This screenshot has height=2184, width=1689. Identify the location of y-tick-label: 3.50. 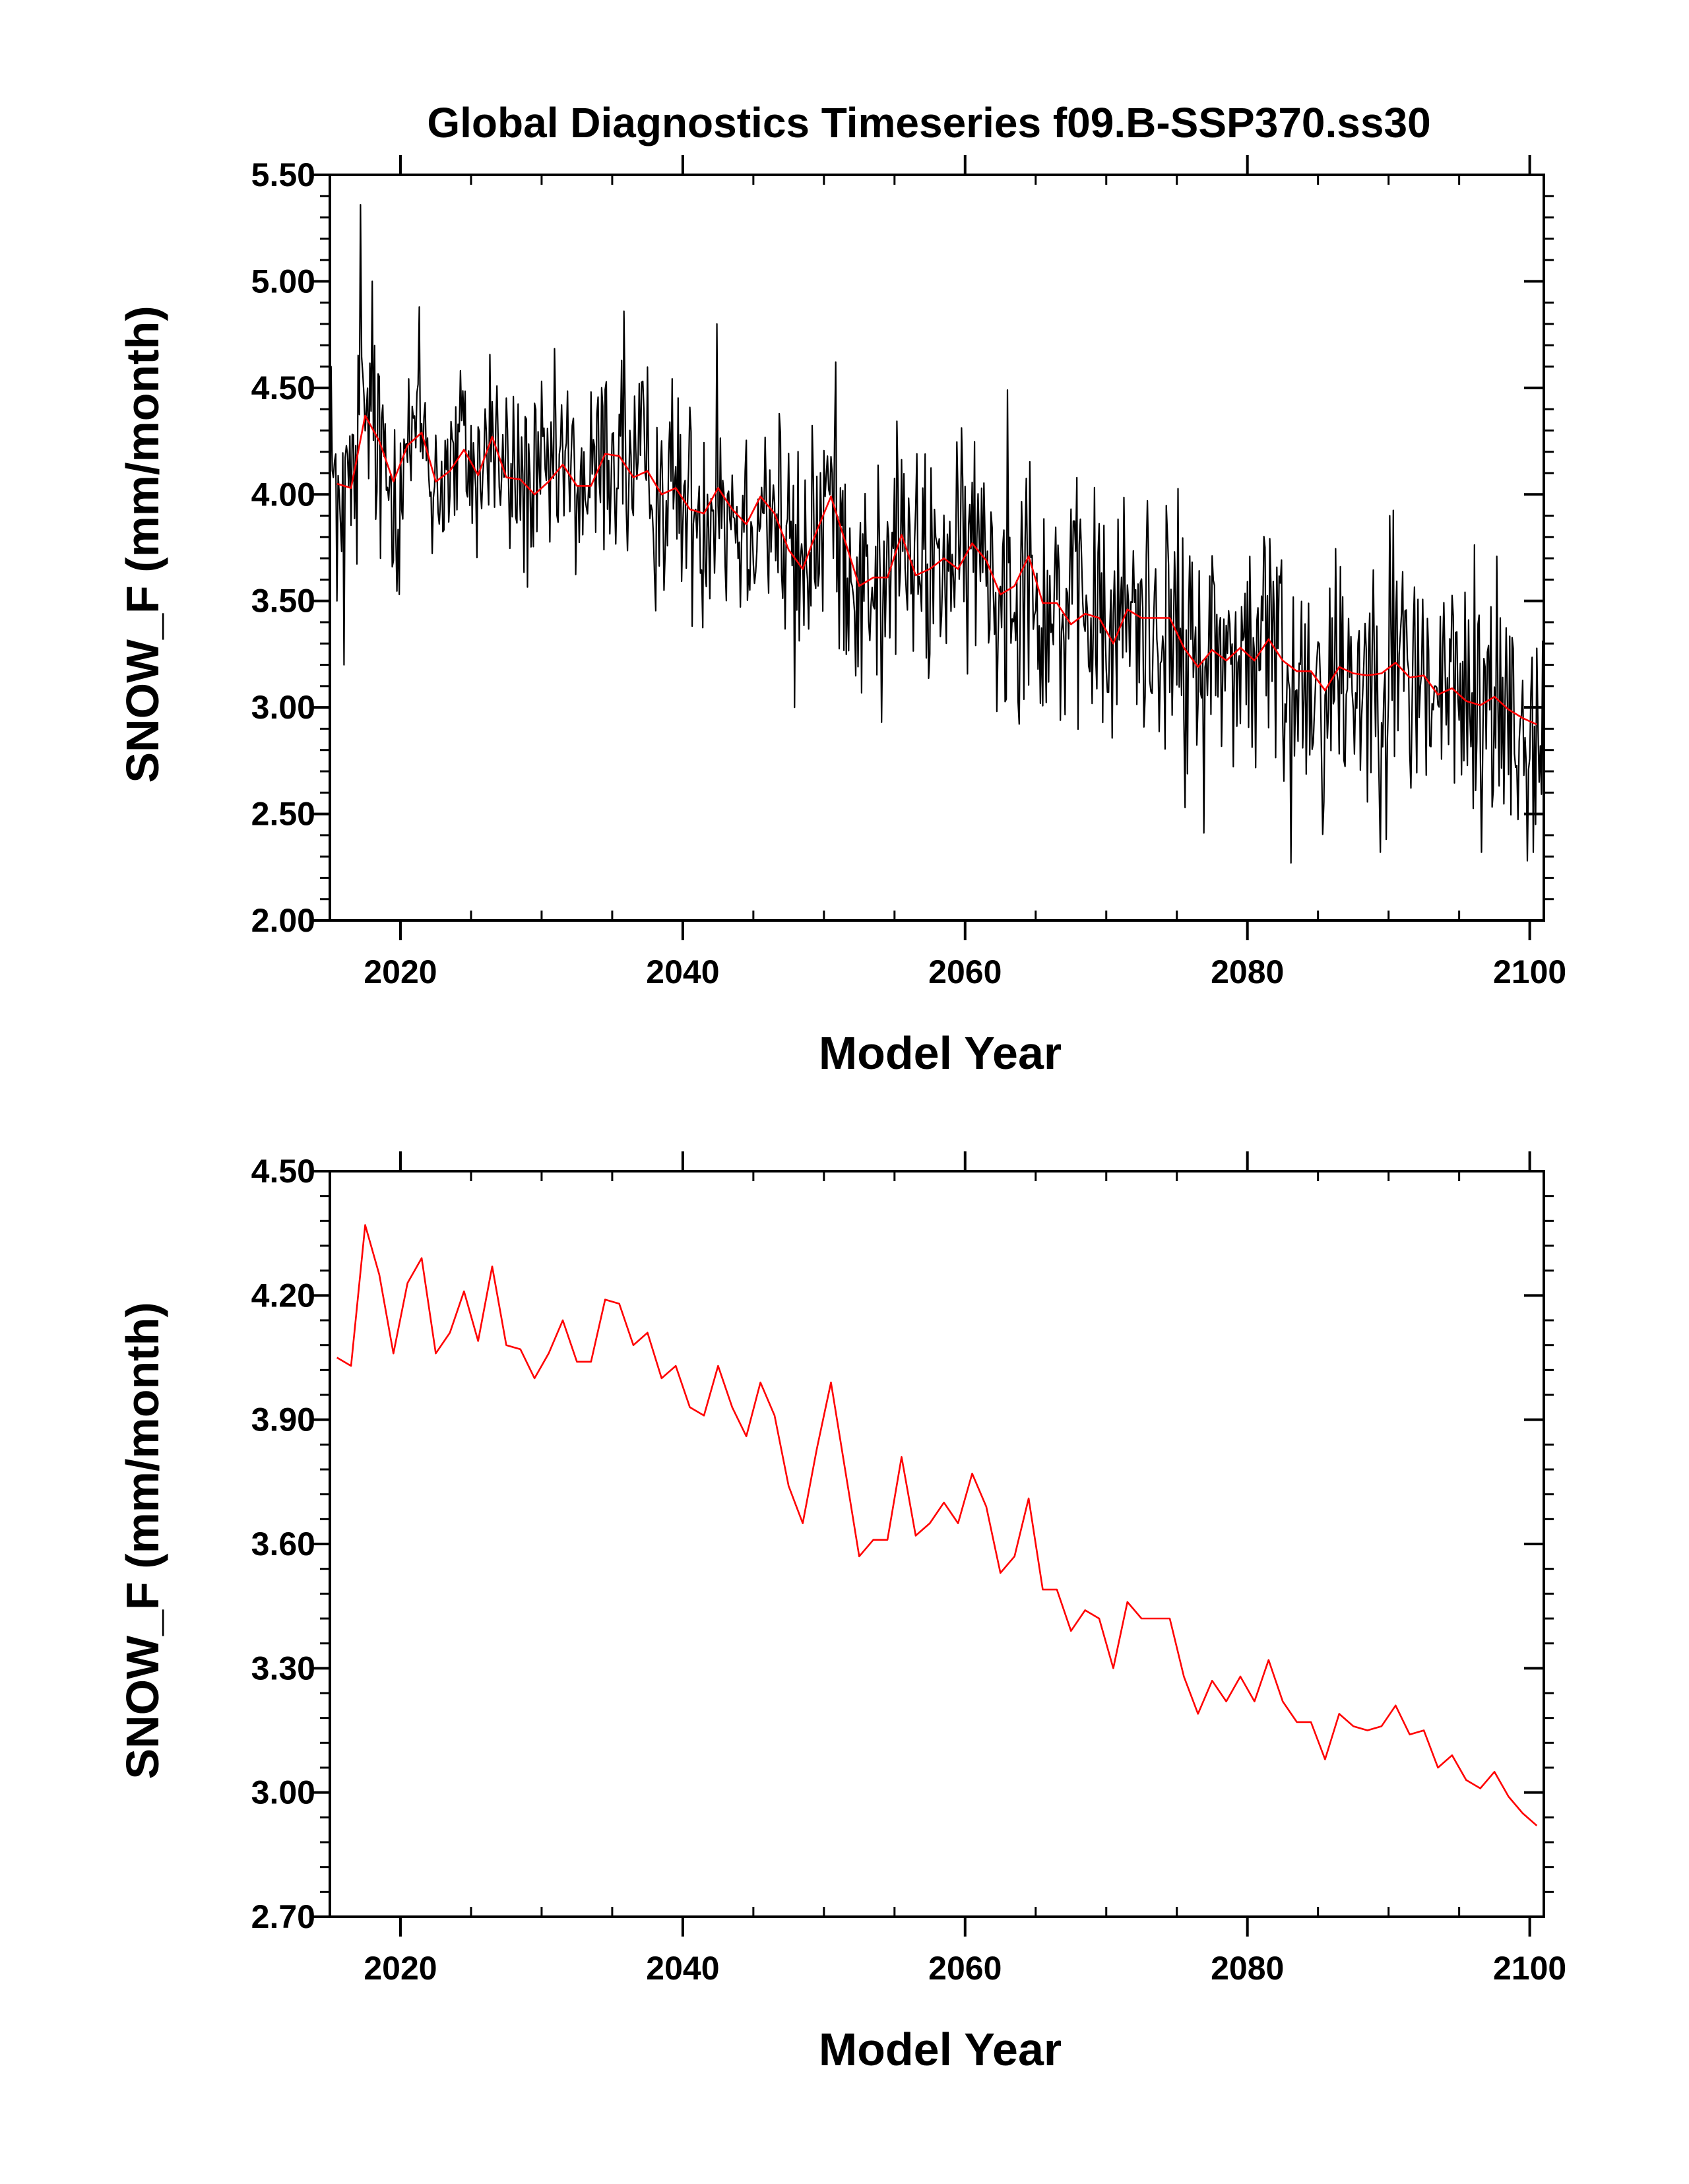
(283, 601).